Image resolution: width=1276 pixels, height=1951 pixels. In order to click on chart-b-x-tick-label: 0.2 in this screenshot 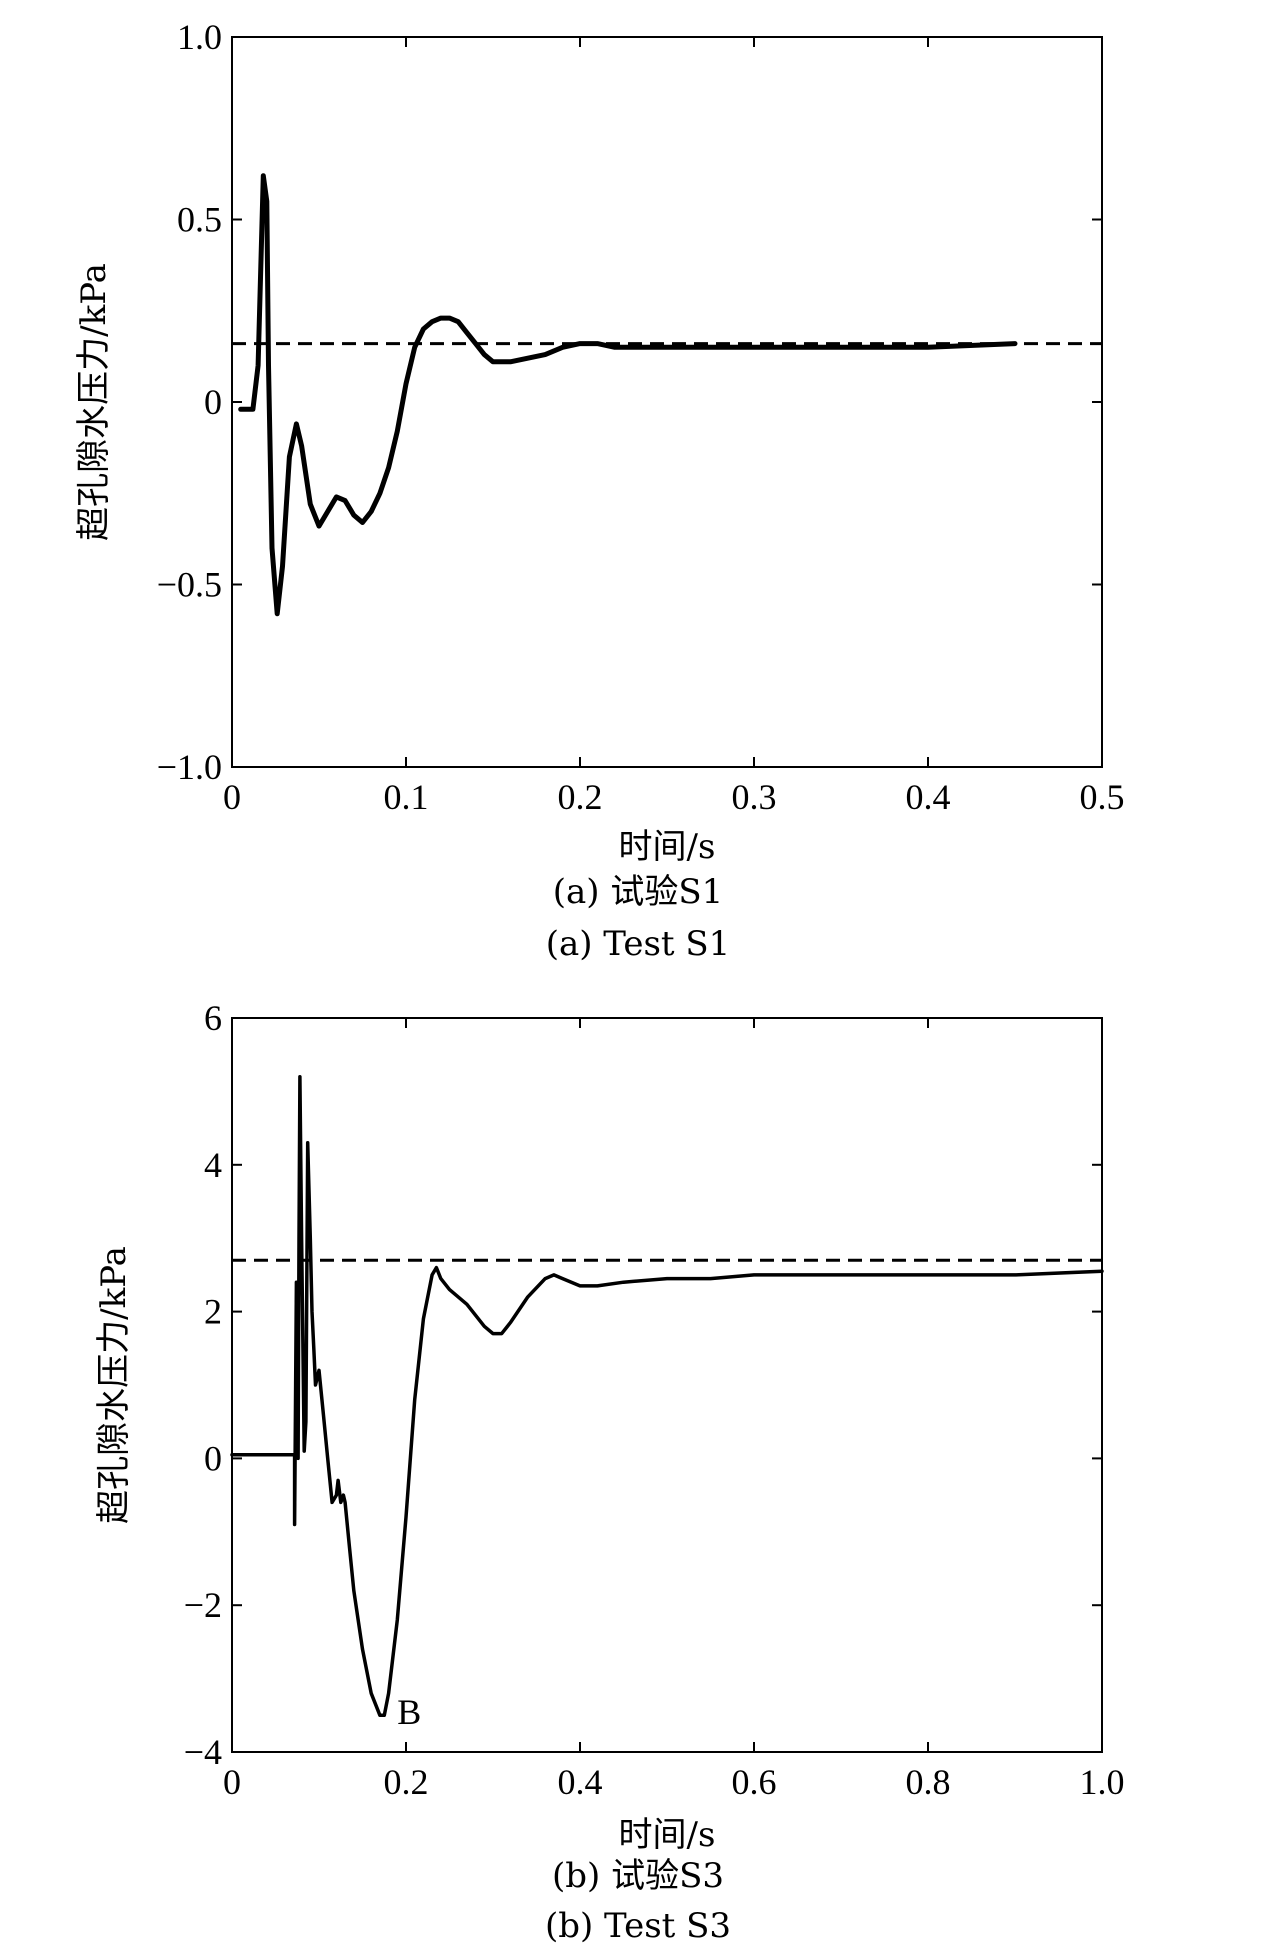, I will do `click(406, 1782)`.